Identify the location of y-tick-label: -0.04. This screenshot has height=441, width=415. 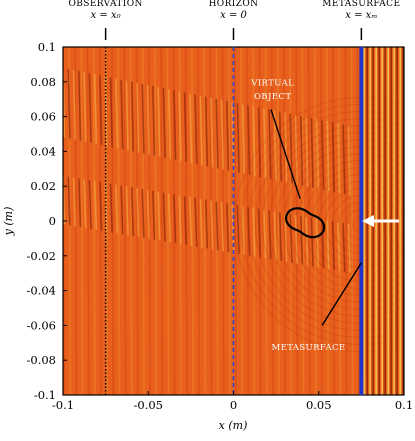
(42, 291).